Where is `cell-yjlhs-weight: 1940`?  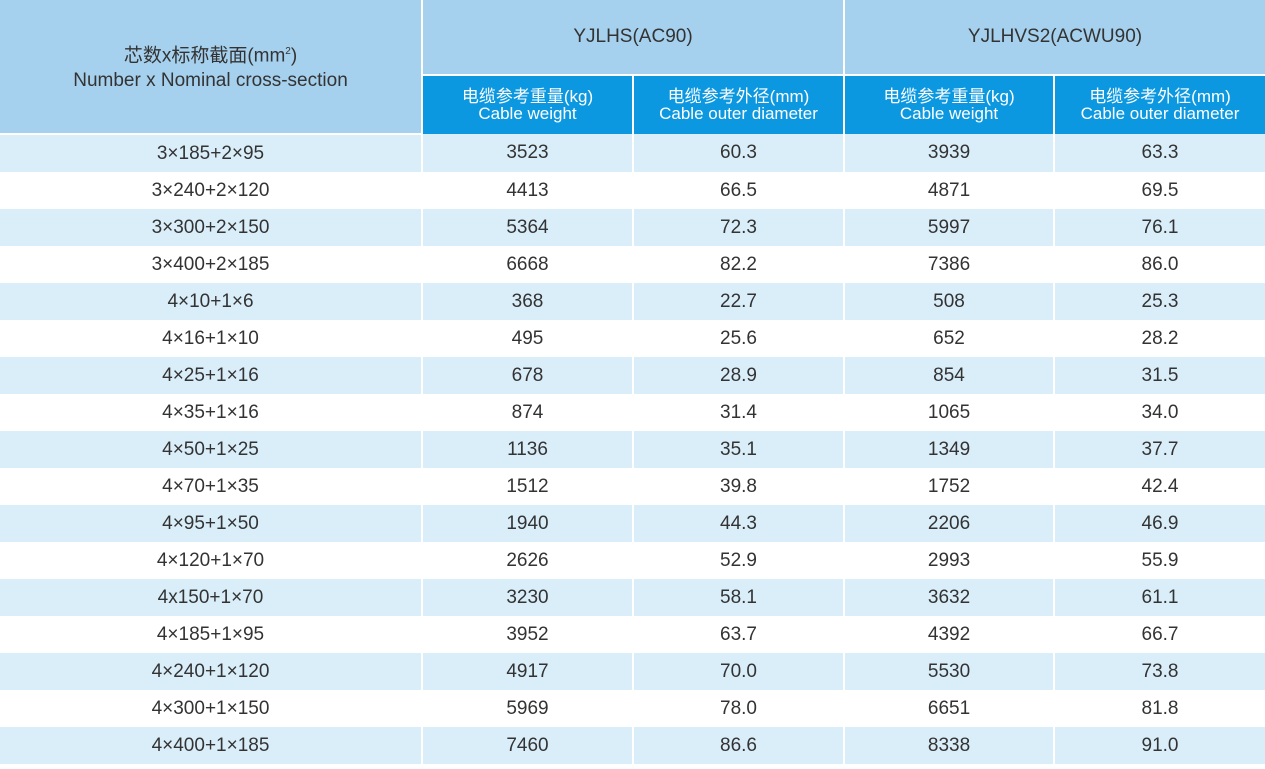 cell-yjlhs-weight: 1940 is located at coordinates (528, 523).